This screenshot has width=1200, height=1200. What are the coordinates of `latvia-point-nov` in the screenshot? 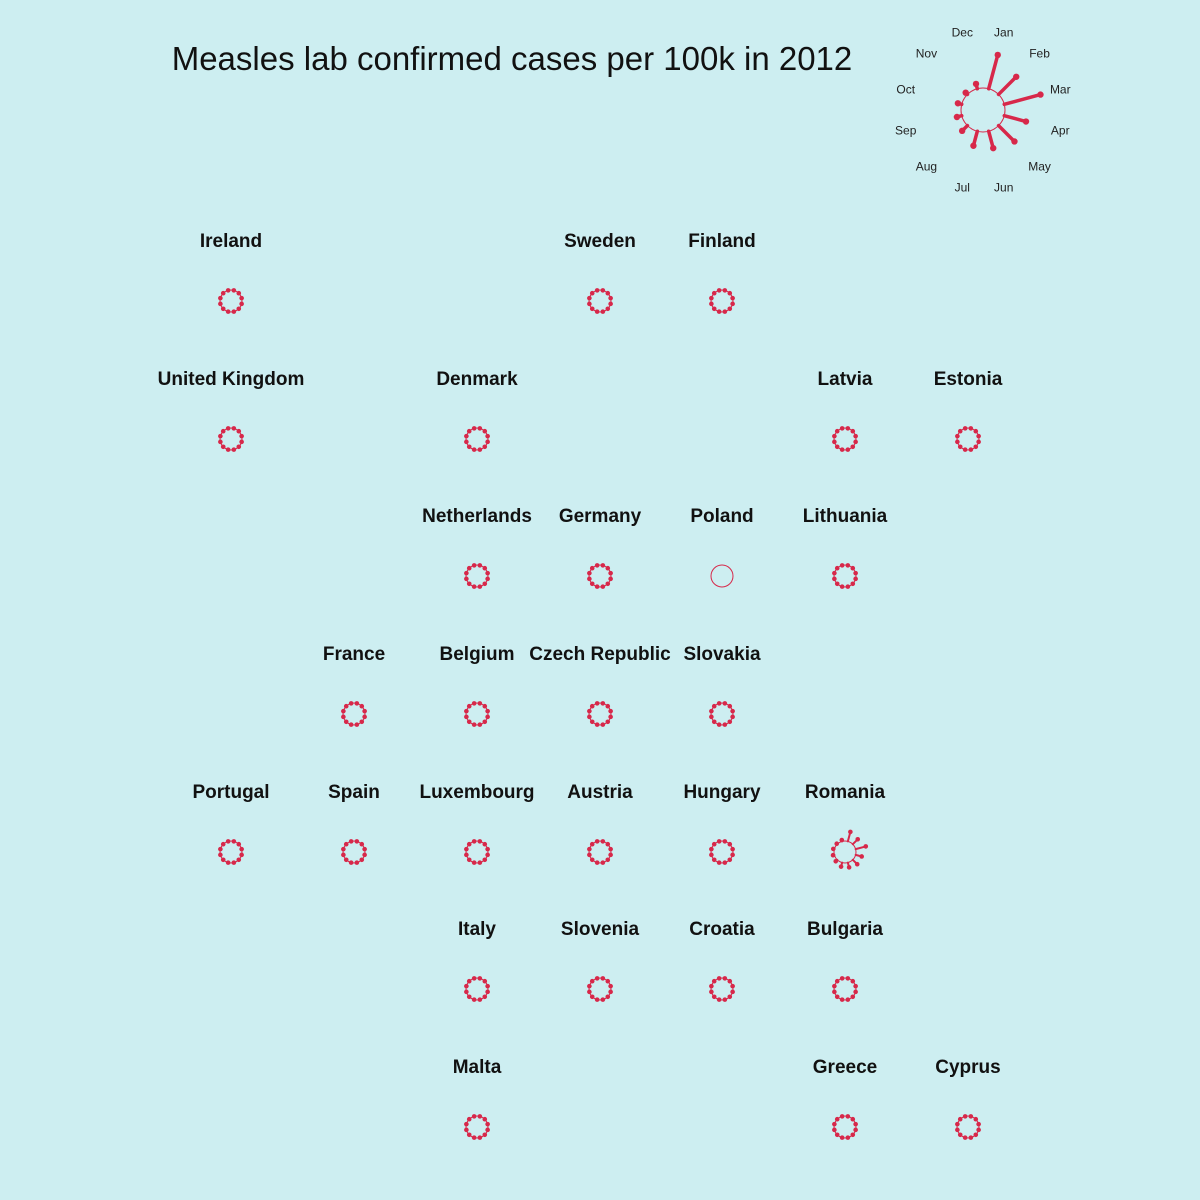 It's located at (837, 431).